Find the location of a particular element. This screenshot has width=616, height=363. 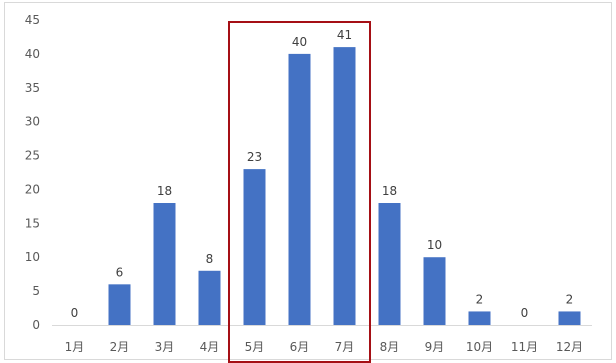

y-tick-label: 30 is located at coordinates (32, 122).